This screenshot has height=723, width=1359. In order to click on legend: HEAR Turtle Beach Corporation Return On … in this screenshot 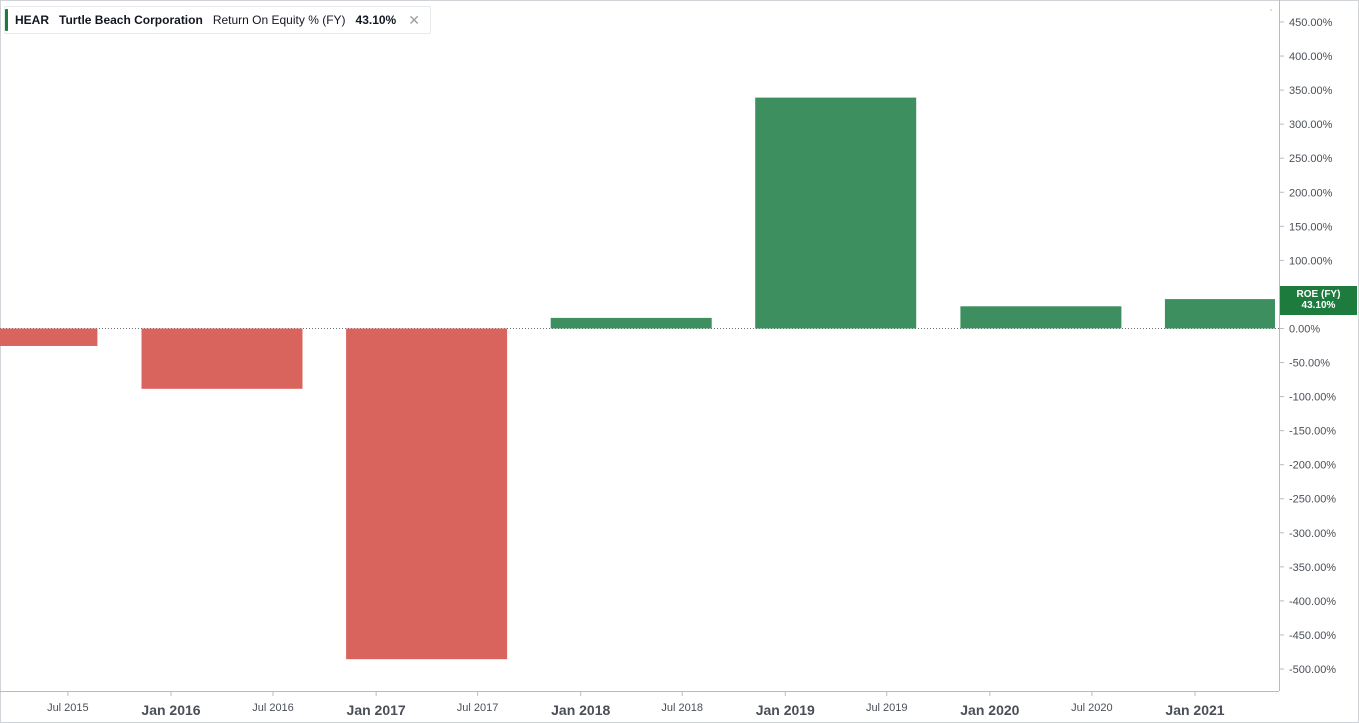, I will do `click(217, 20)`.